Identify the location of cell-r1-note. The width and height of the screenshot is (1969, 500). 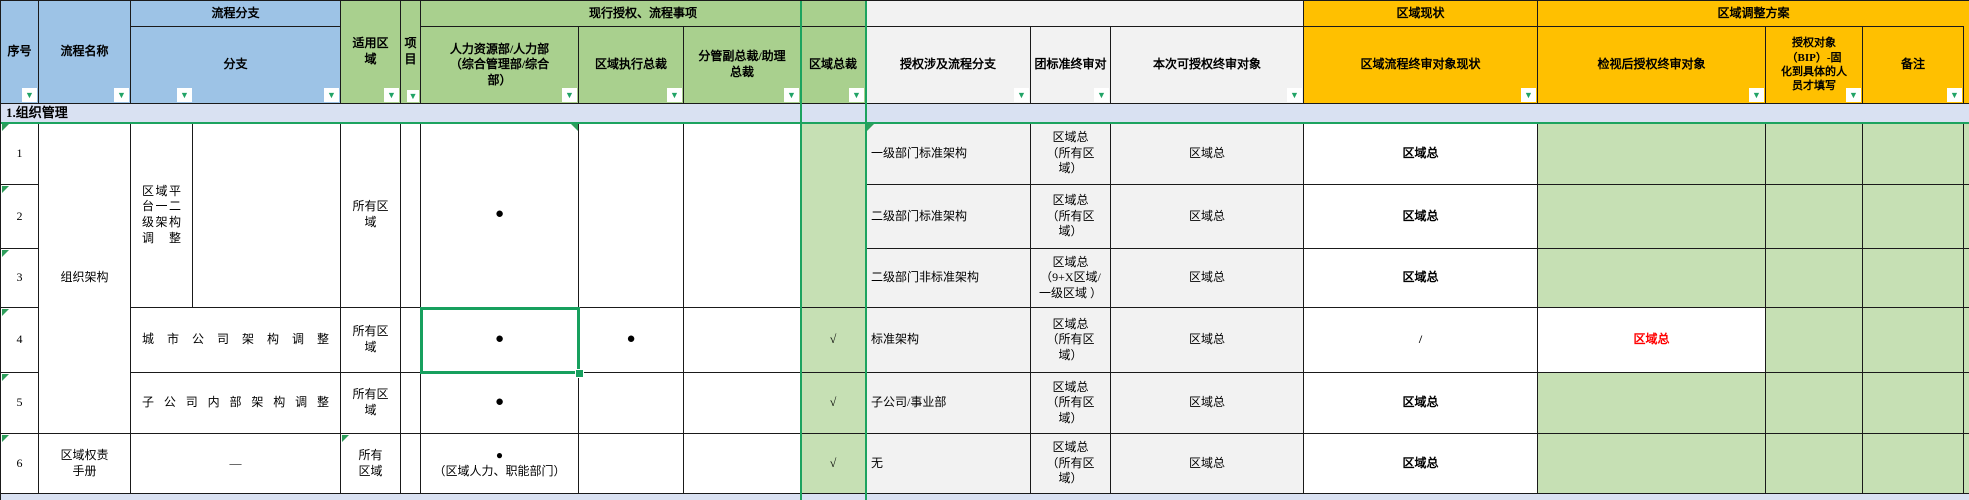
(1913, 154).